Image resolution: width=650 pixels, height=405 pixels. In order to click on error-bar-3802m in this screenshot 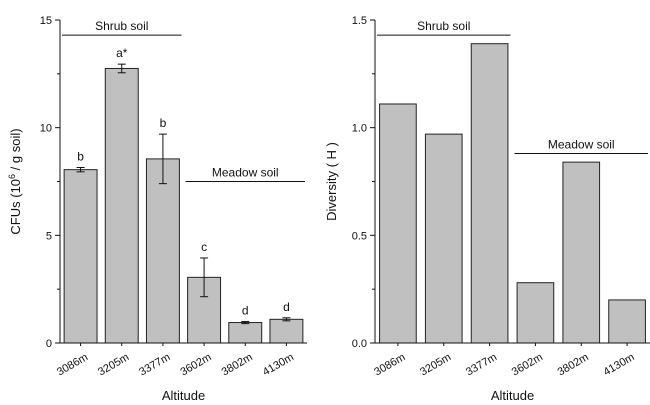, I will do `click(245, 322)`.